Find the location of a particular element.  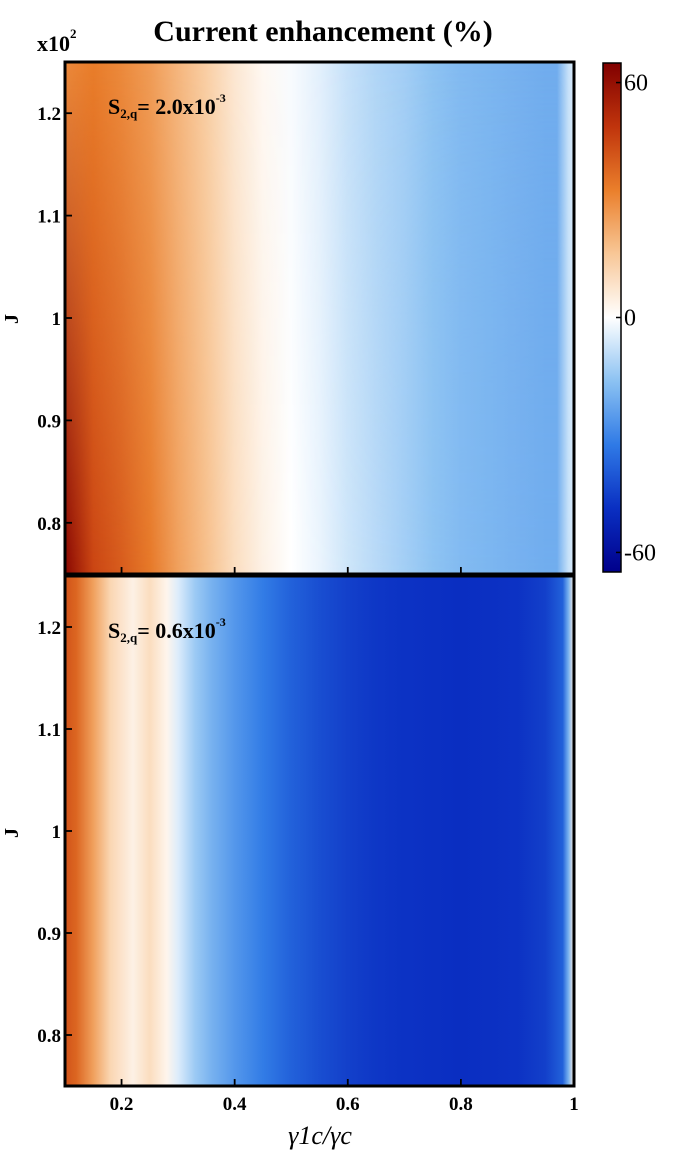

bottom-annotation: S2,q= 0.6x10-3 is located at coordinates (167, 630).